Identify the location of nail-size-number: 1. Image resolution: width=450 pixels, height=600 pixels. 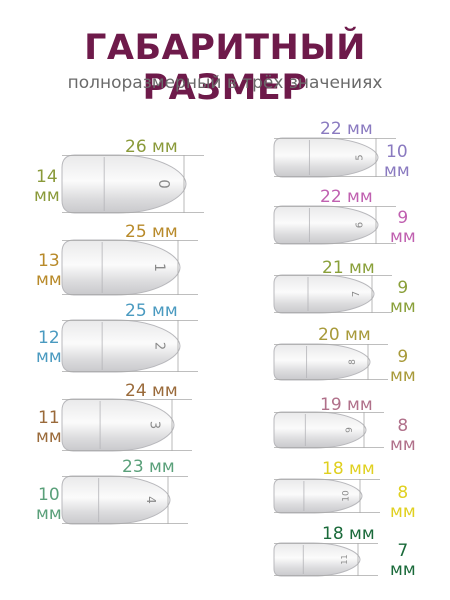
(159, 267).